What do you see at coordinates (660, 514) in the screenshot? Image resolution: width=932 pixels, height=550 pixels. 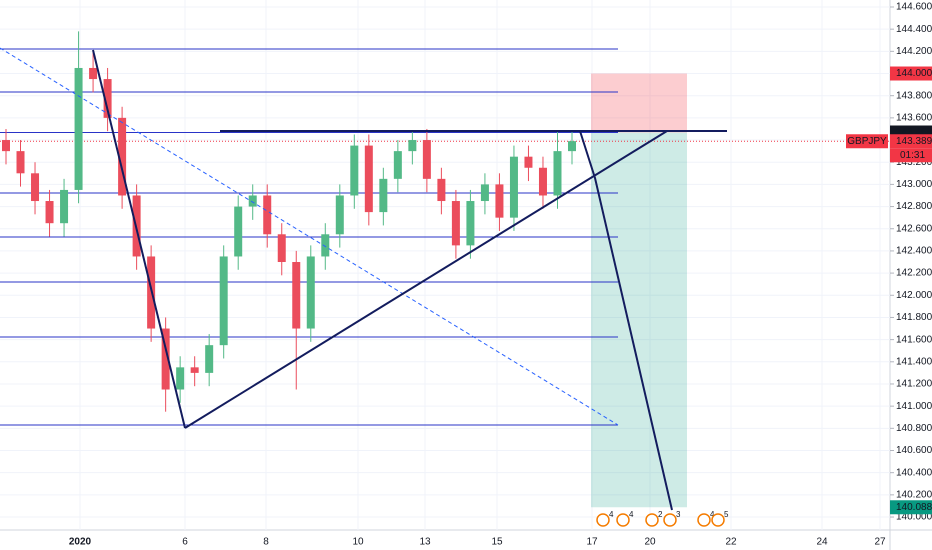 I see `event-count: 2` at bounding box center [660, 514].